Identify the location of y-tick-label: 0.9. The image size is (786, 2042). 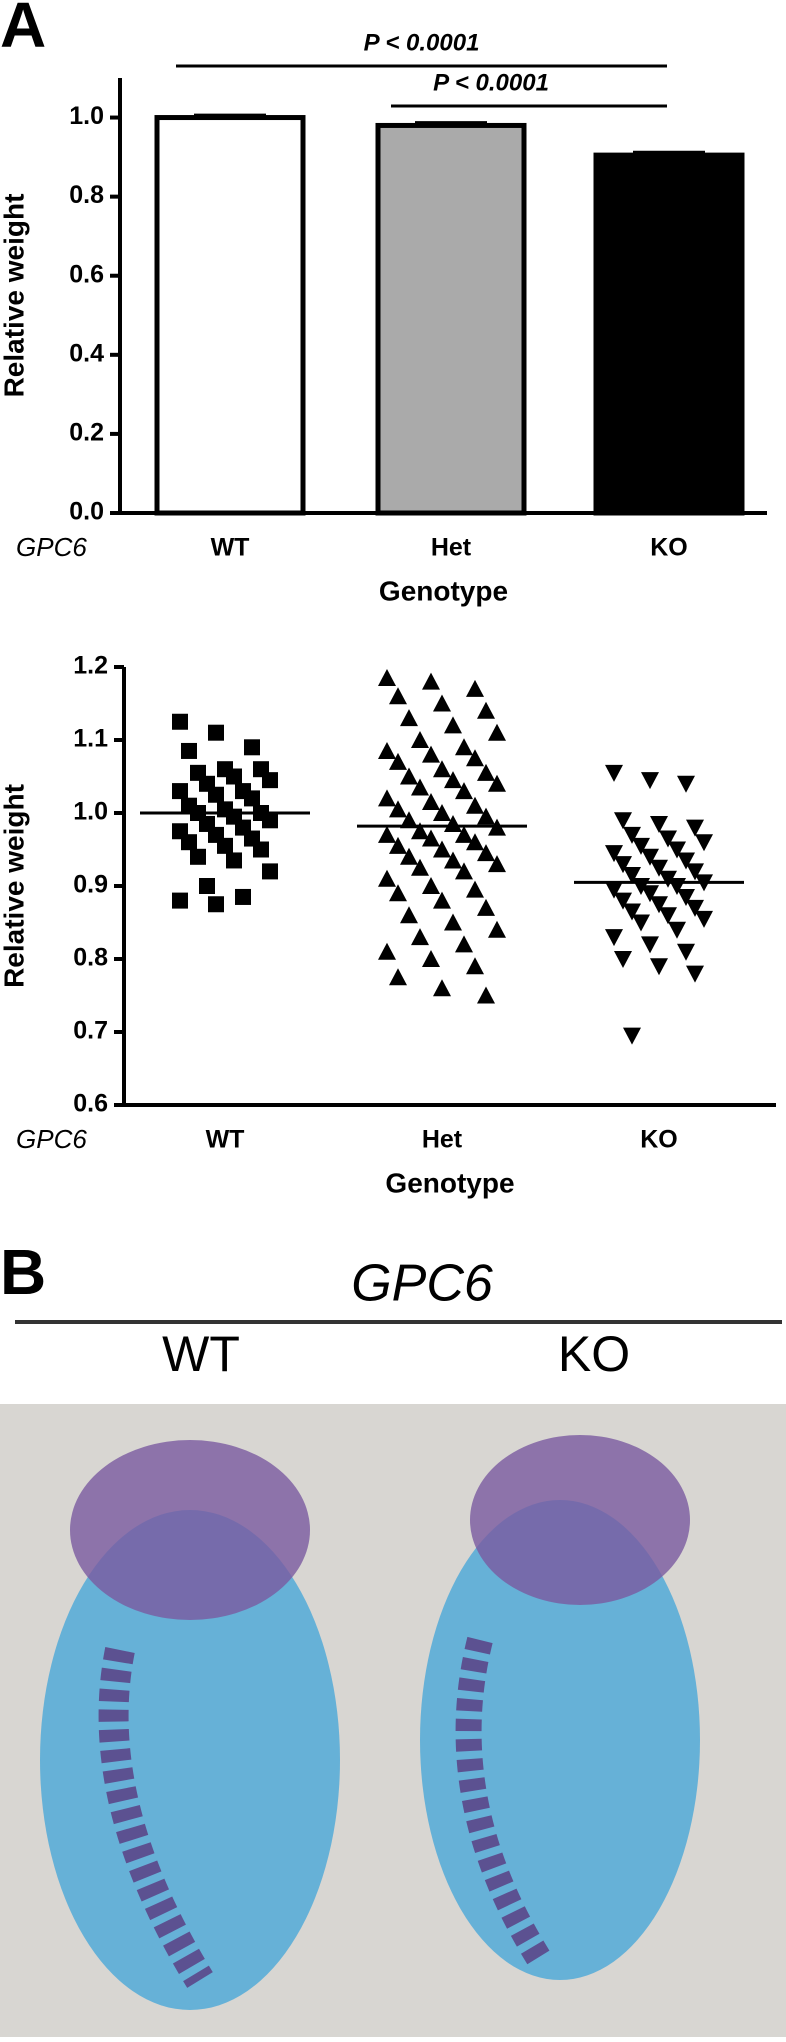
(90, 885).